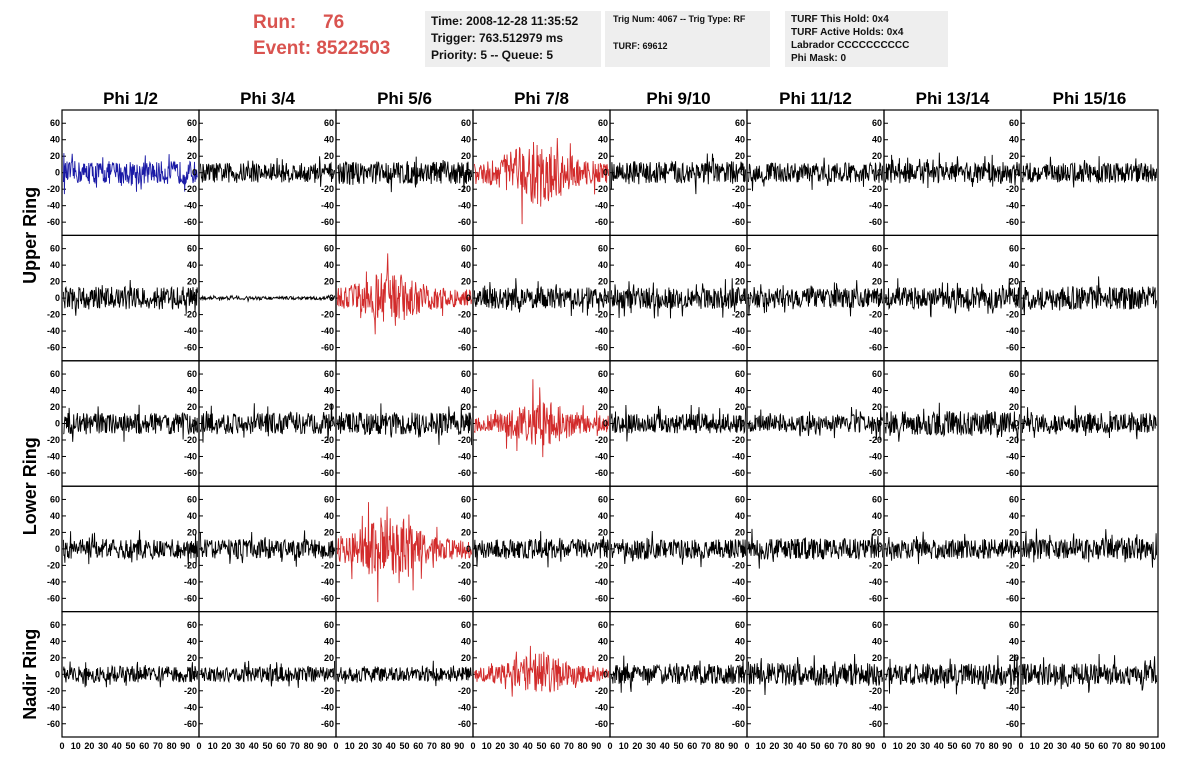  I want to click on column-title: Phi 3/4, so click(267, 98).